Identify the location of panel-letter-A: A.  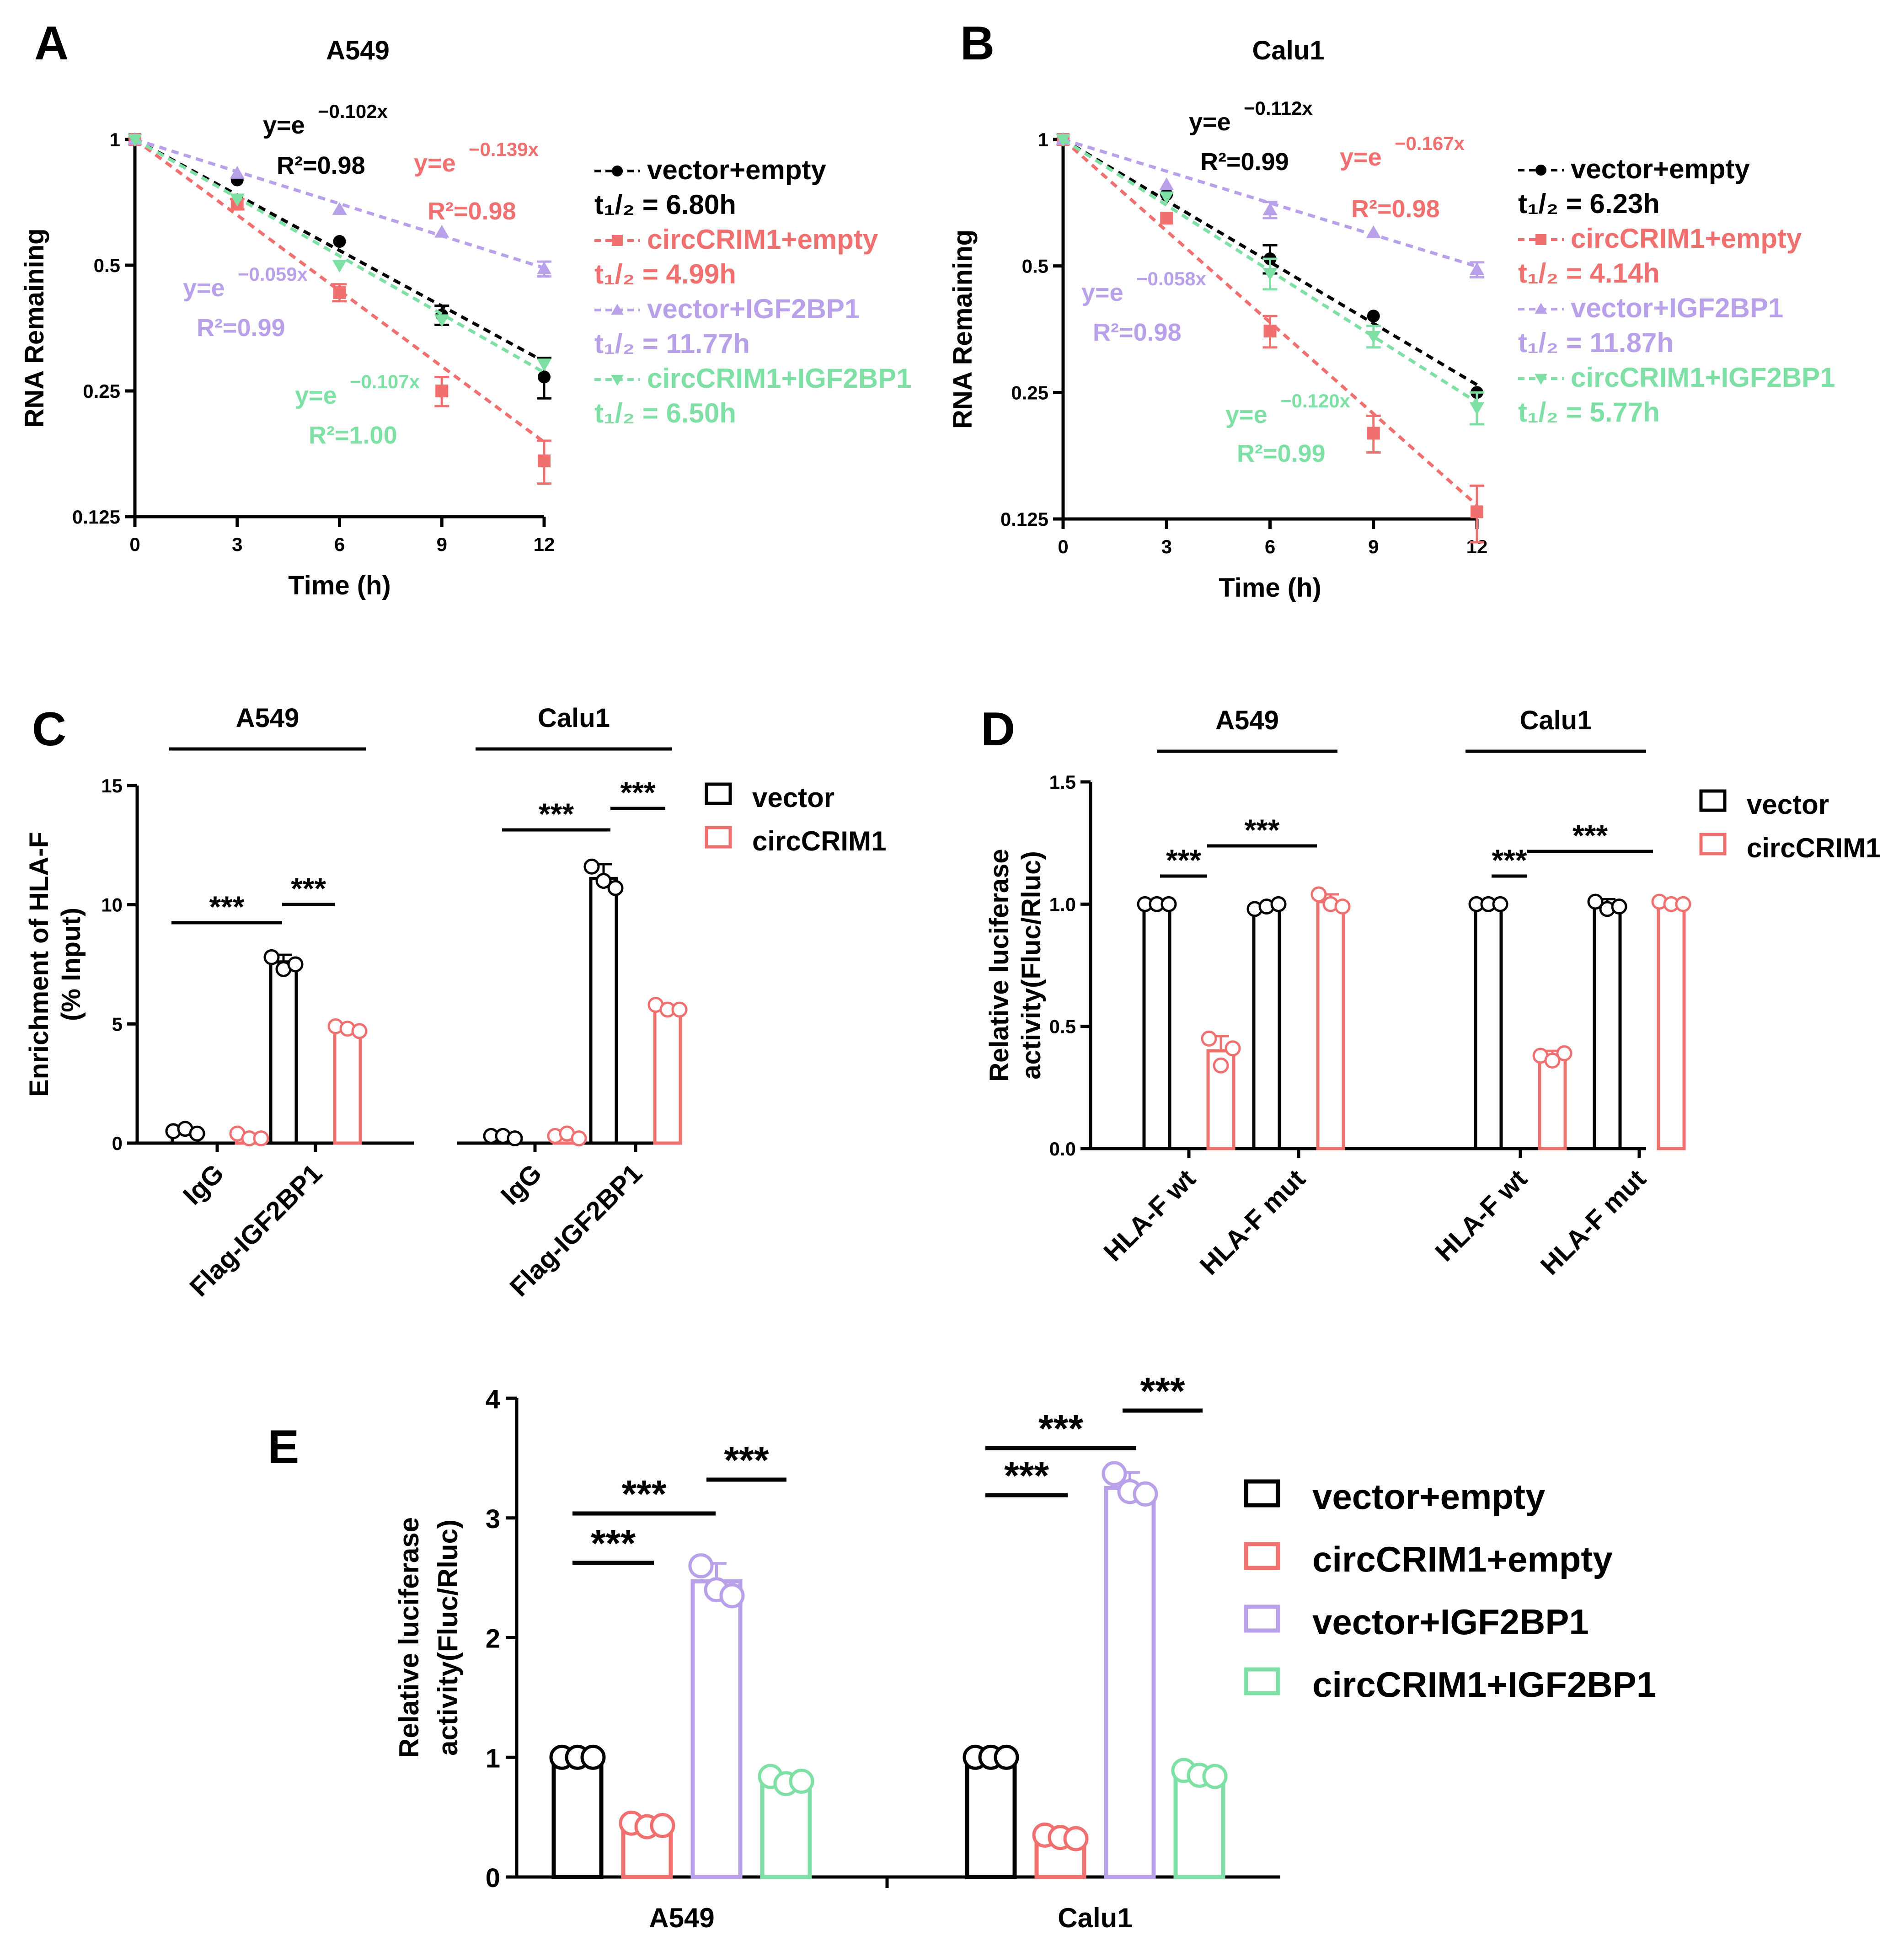
(51, 43).